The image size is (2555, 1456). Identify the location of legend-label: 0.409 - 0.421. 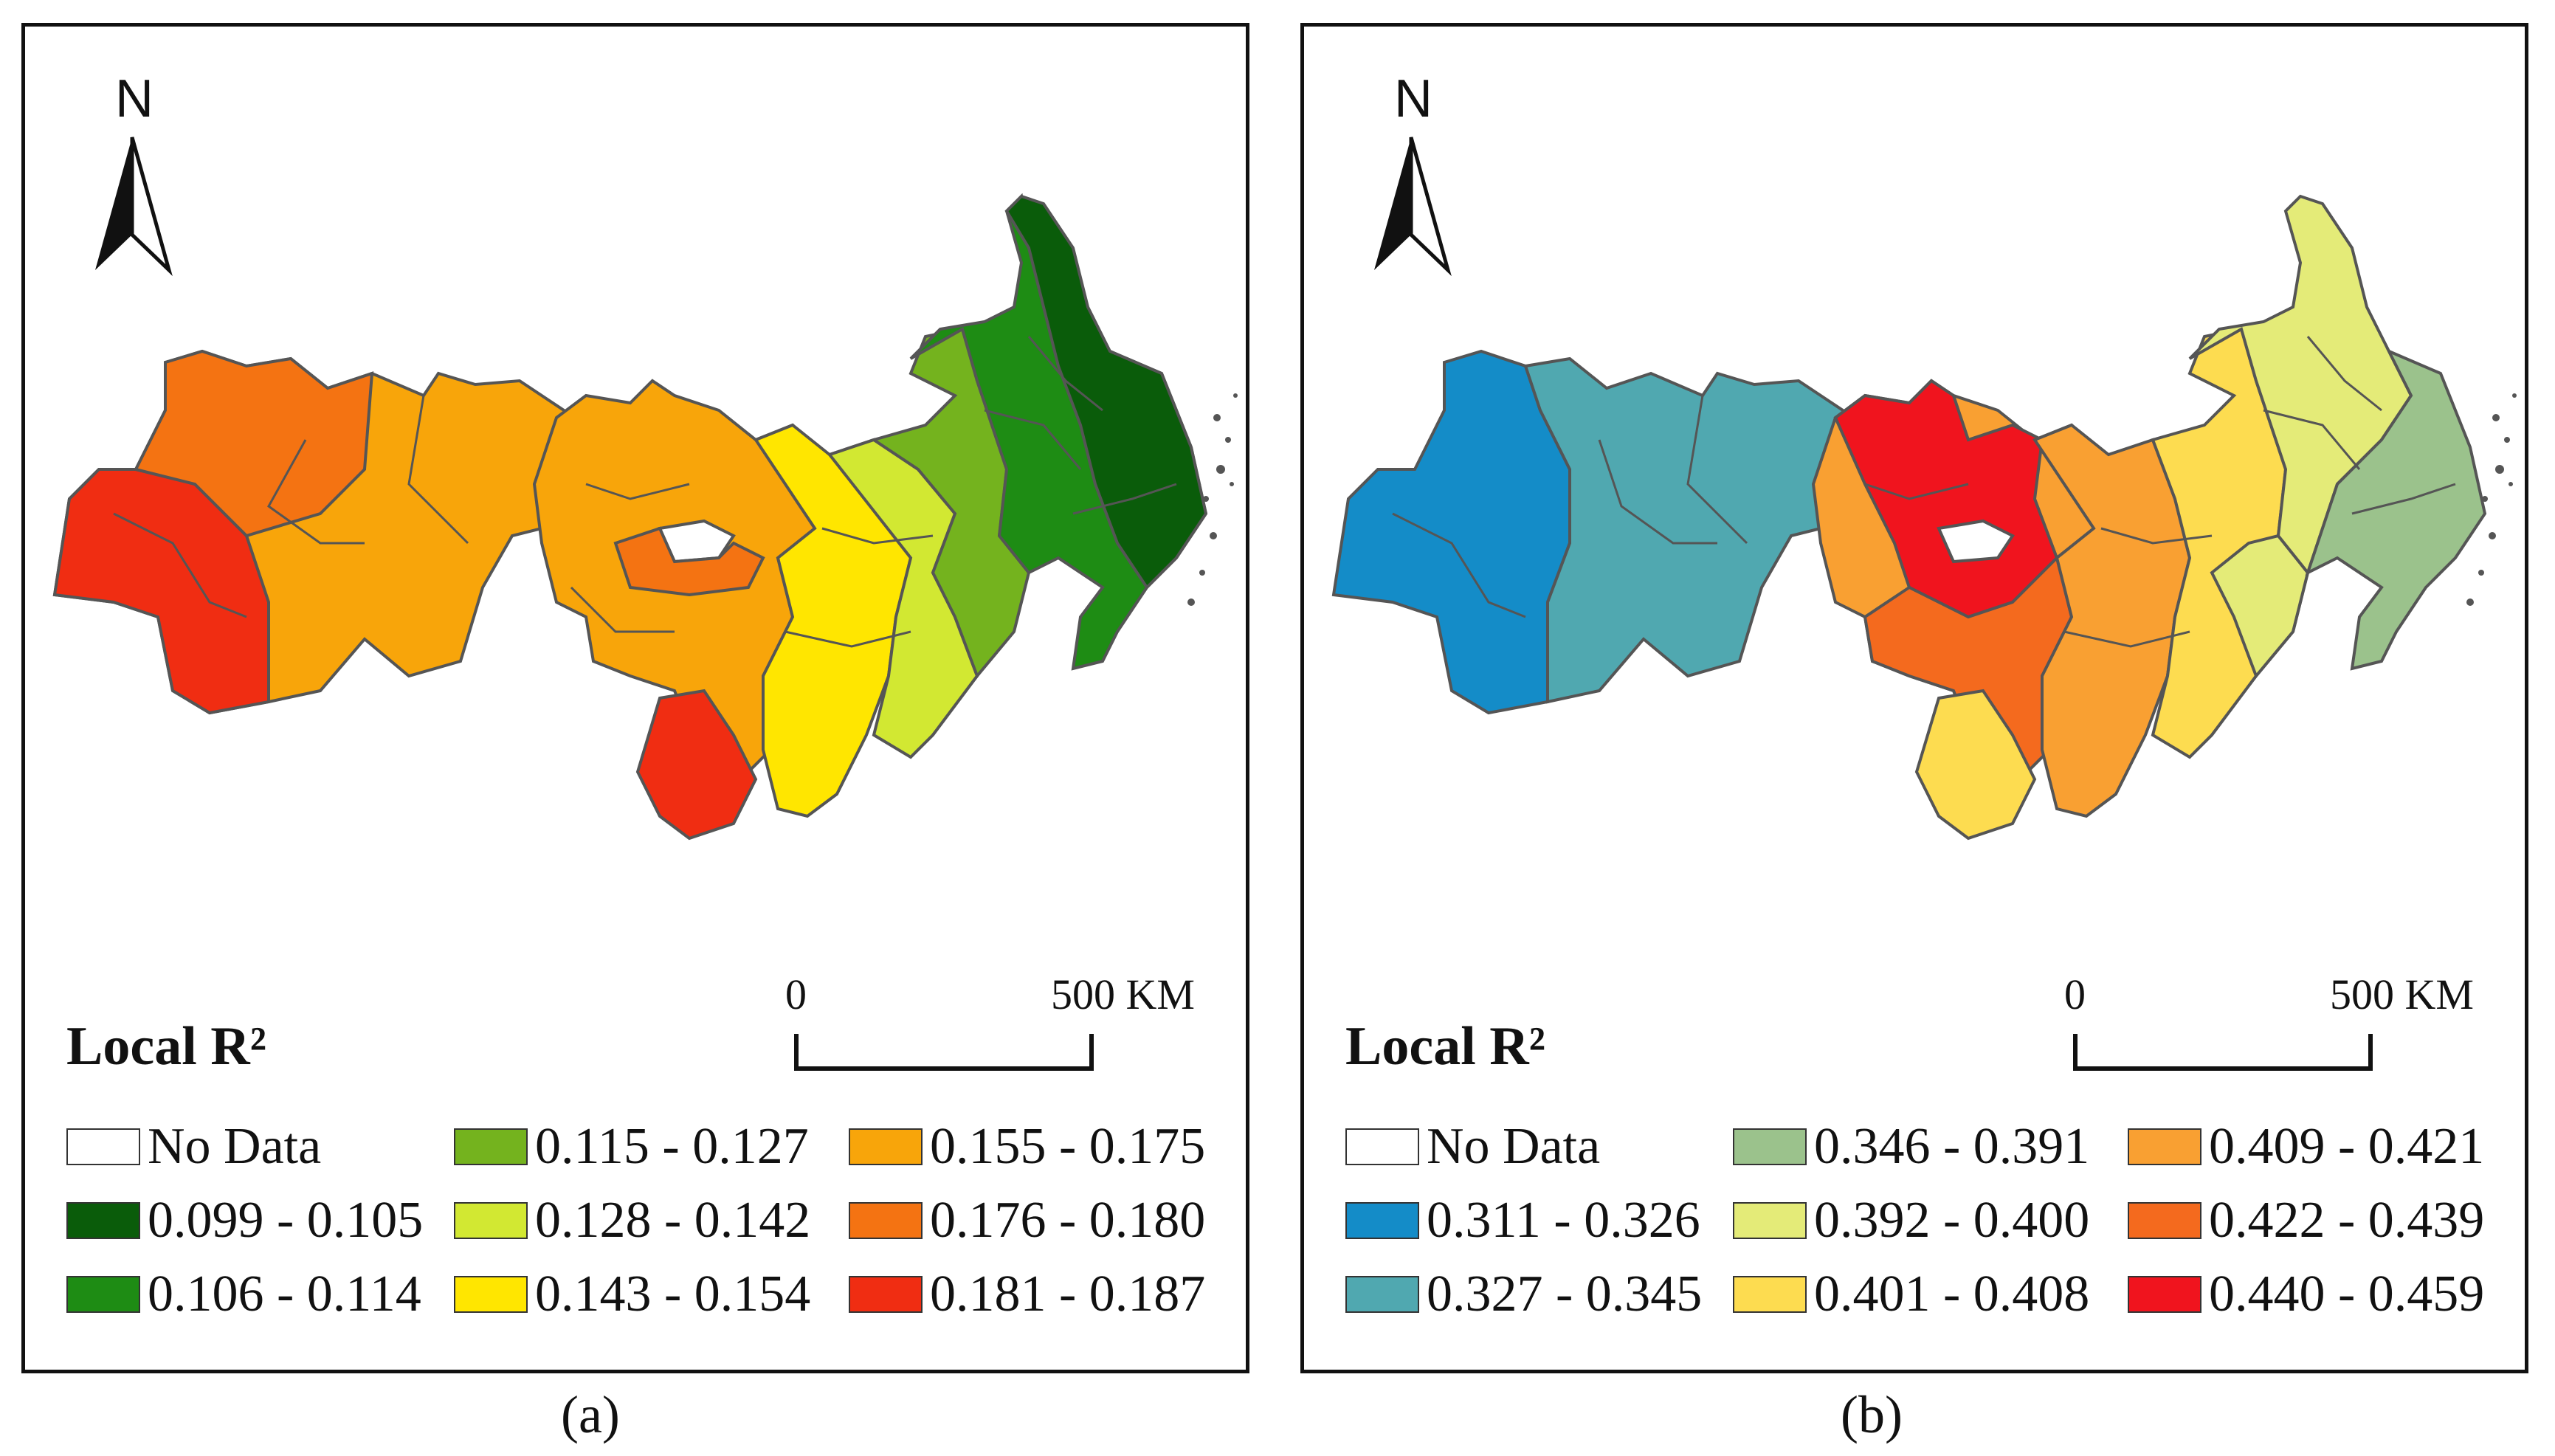
(2347, 1146).